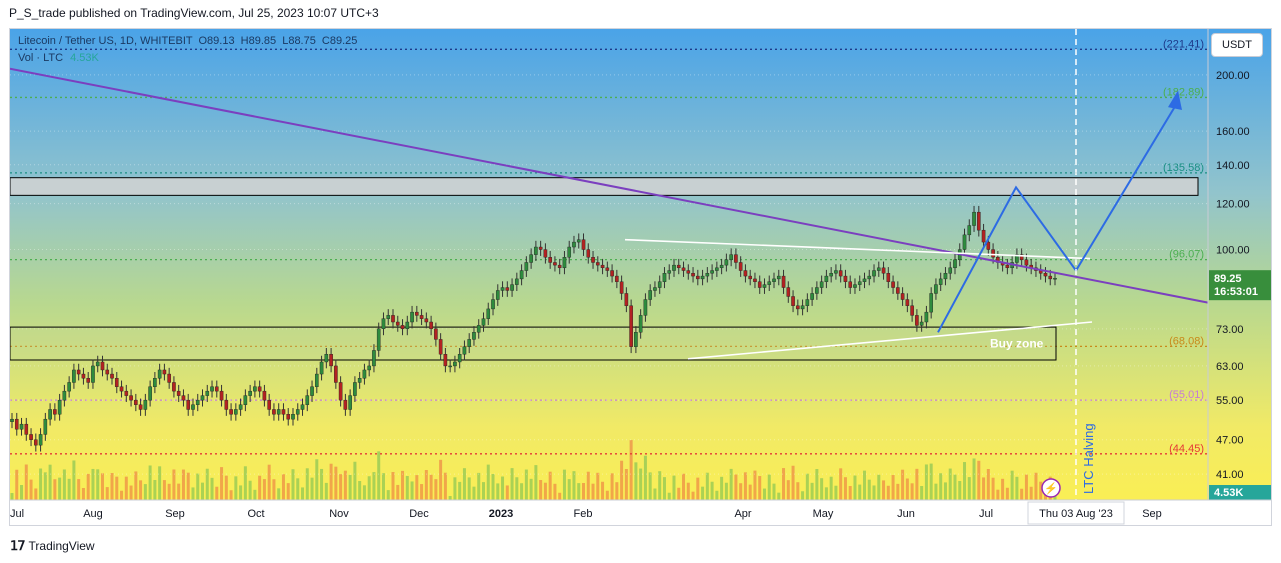 Image resolution: width=1281 pixels, height=563 pixels. What do you see at coordinates (339, 514) in the screenshot?
I see `time-tick-label: Nov` at bounding box center [339, 514].